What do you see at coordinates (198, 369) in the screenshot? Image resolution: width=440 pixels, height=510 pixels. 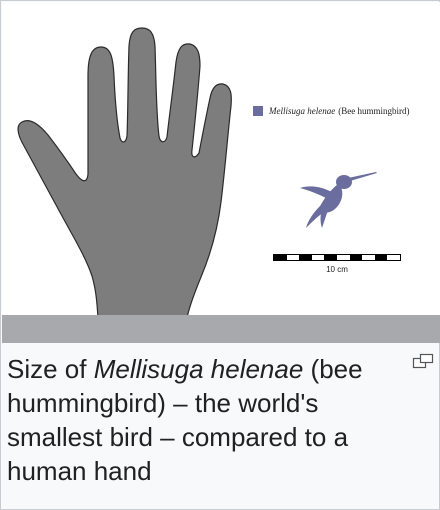 I see `caption-species: Mellisuga helenae` at bounding box center [198, 369].